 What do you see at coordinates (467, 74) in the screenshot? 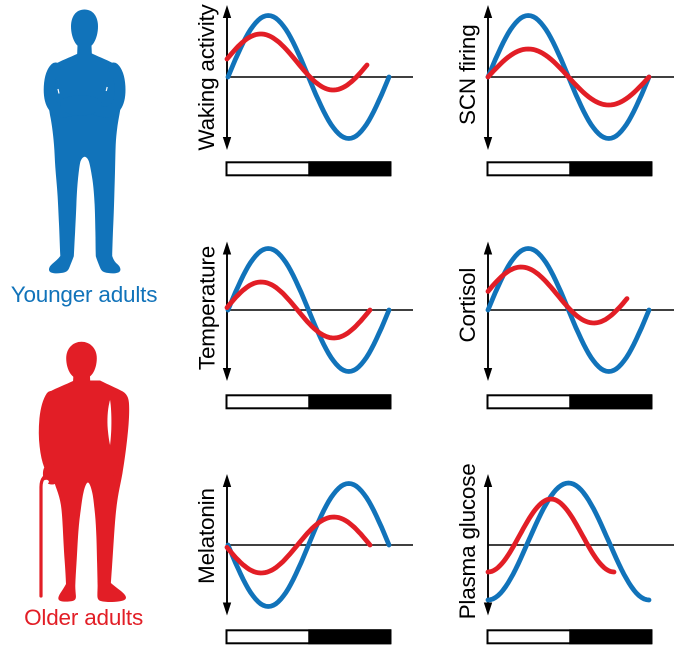
I see `svg-text: SCN firing` at bounding box center [467, 74].